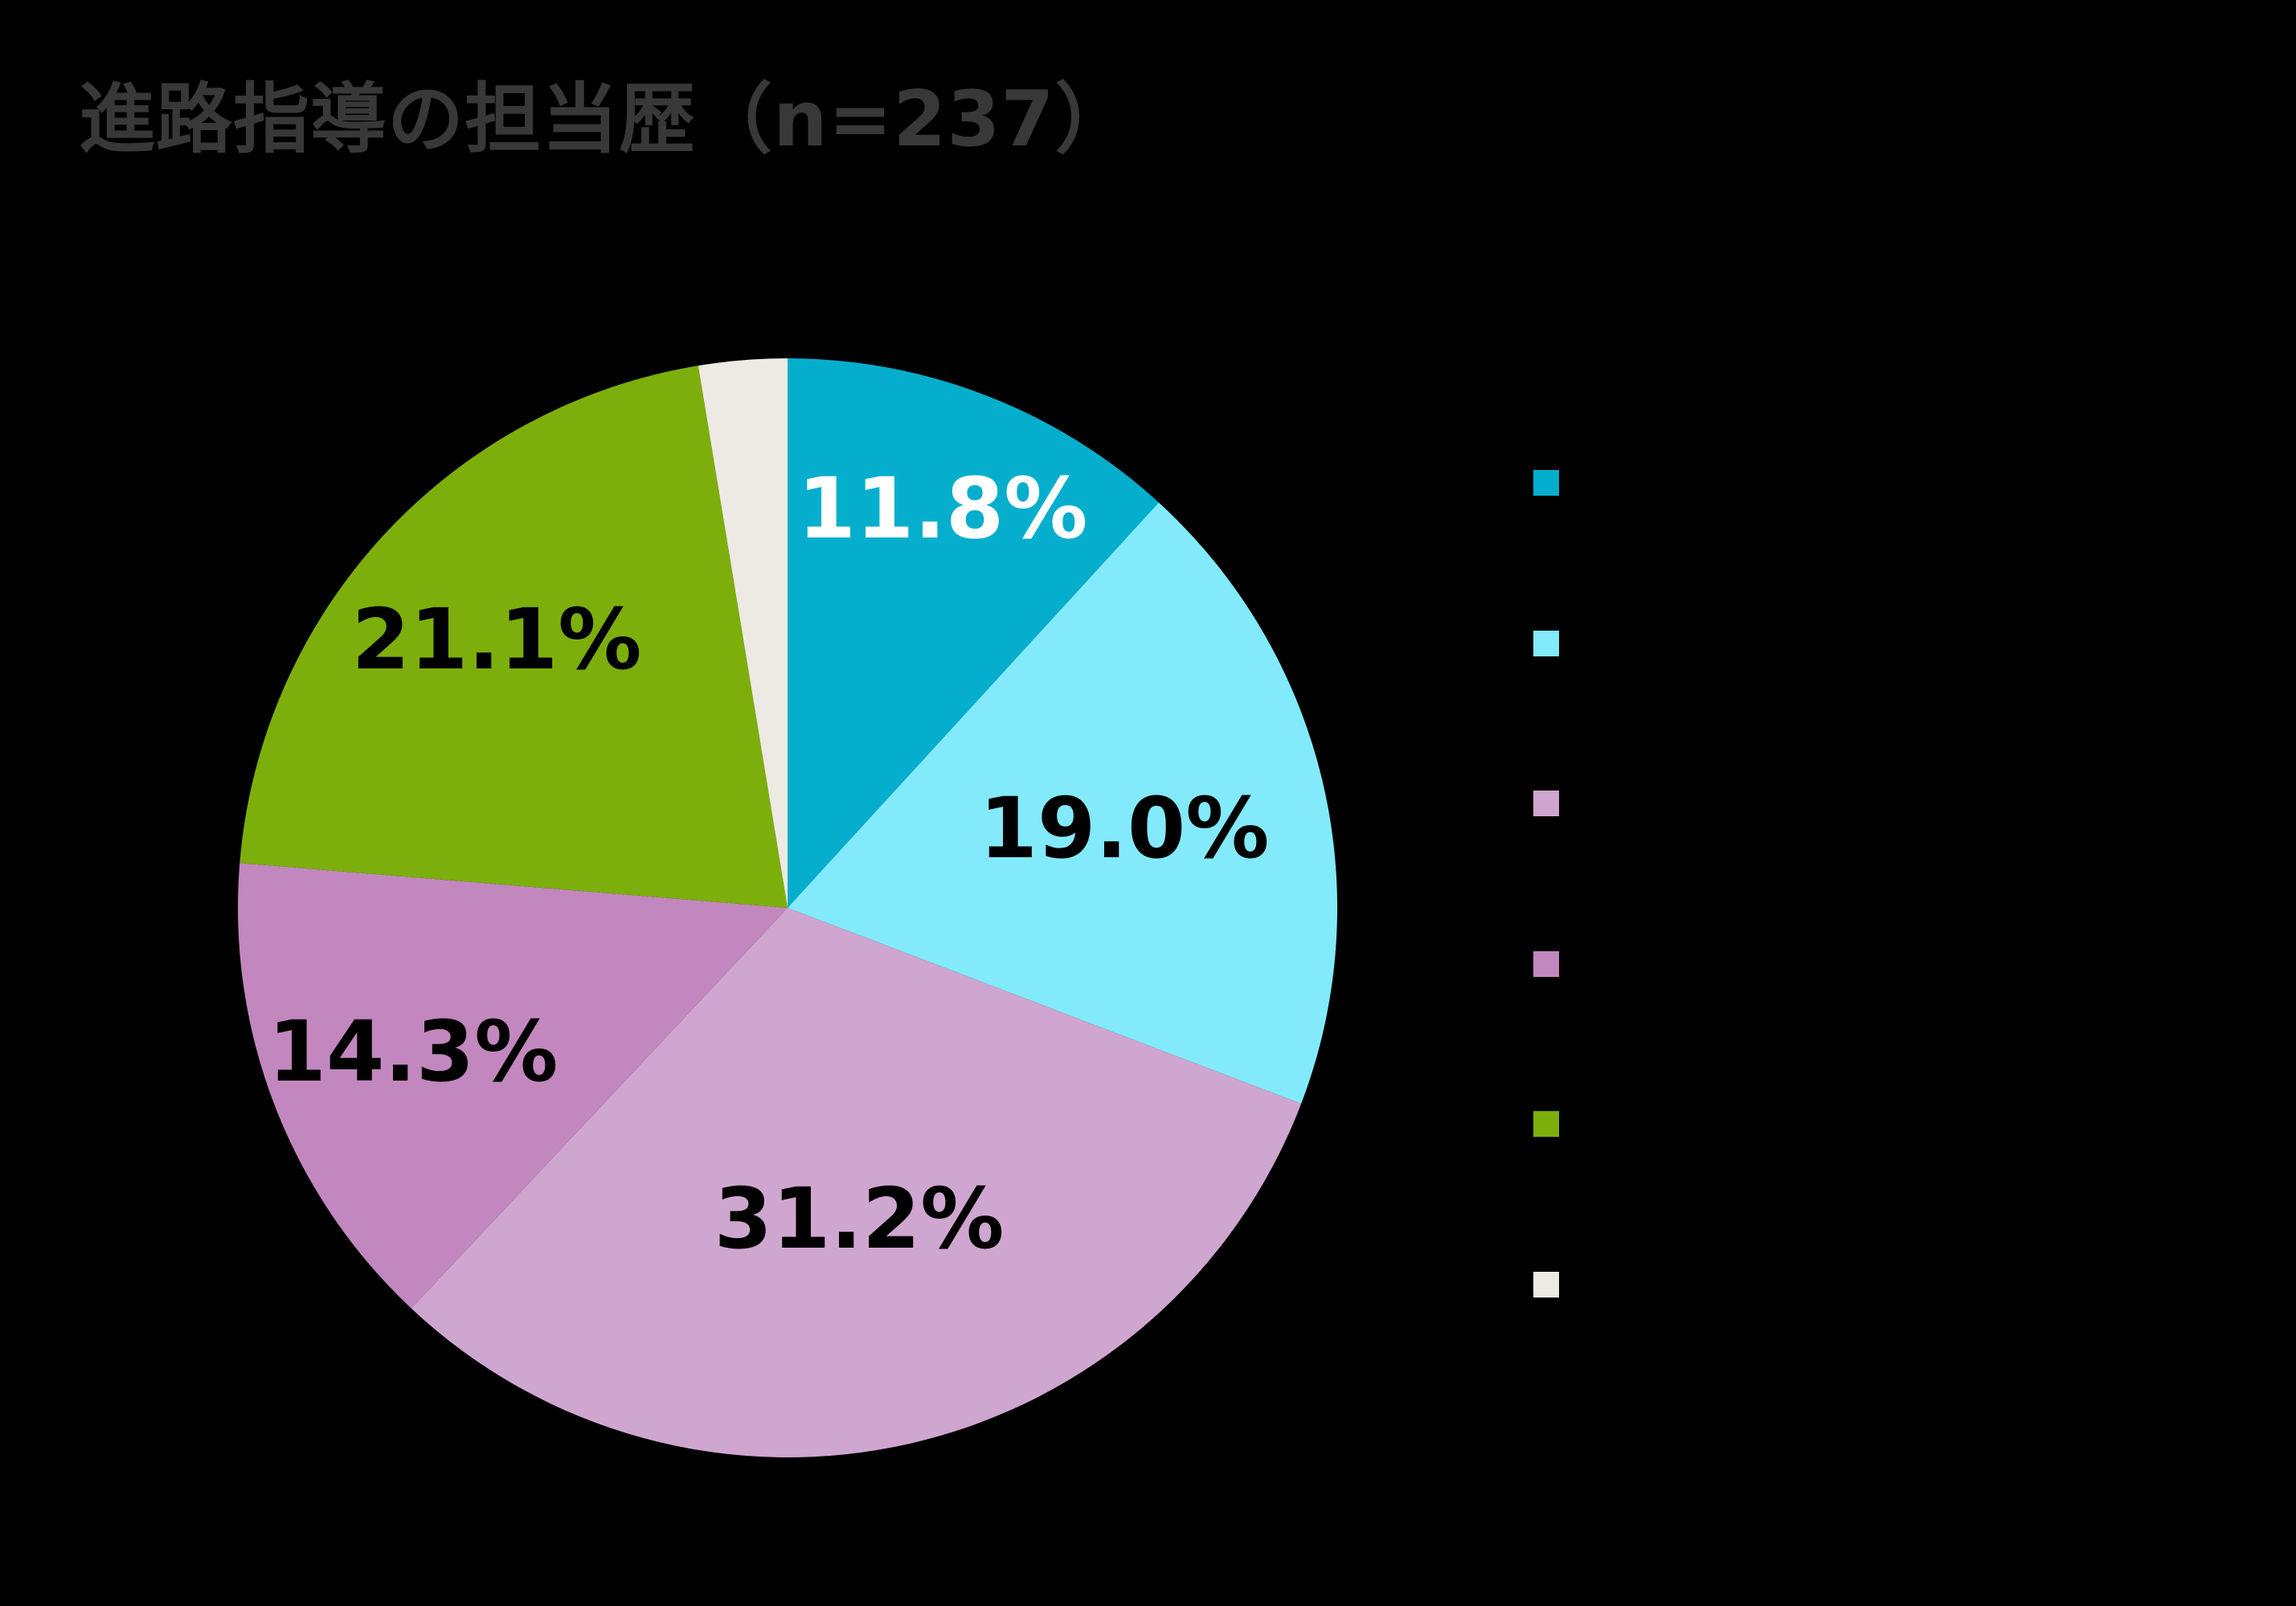  I want to click on data-label-5: 21.1%, so click(497, 640).